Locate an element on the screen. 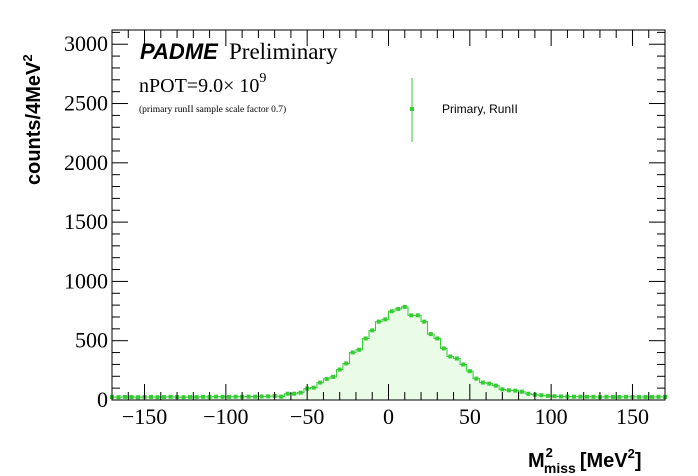  y-tick-label: 500 is located at coordinates (91, 340).